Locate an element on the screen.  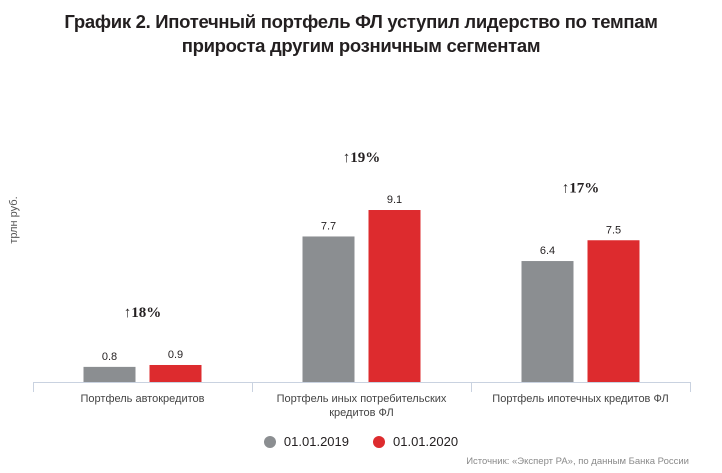
data-label: 7.7 is located at coordinates (328, 226).